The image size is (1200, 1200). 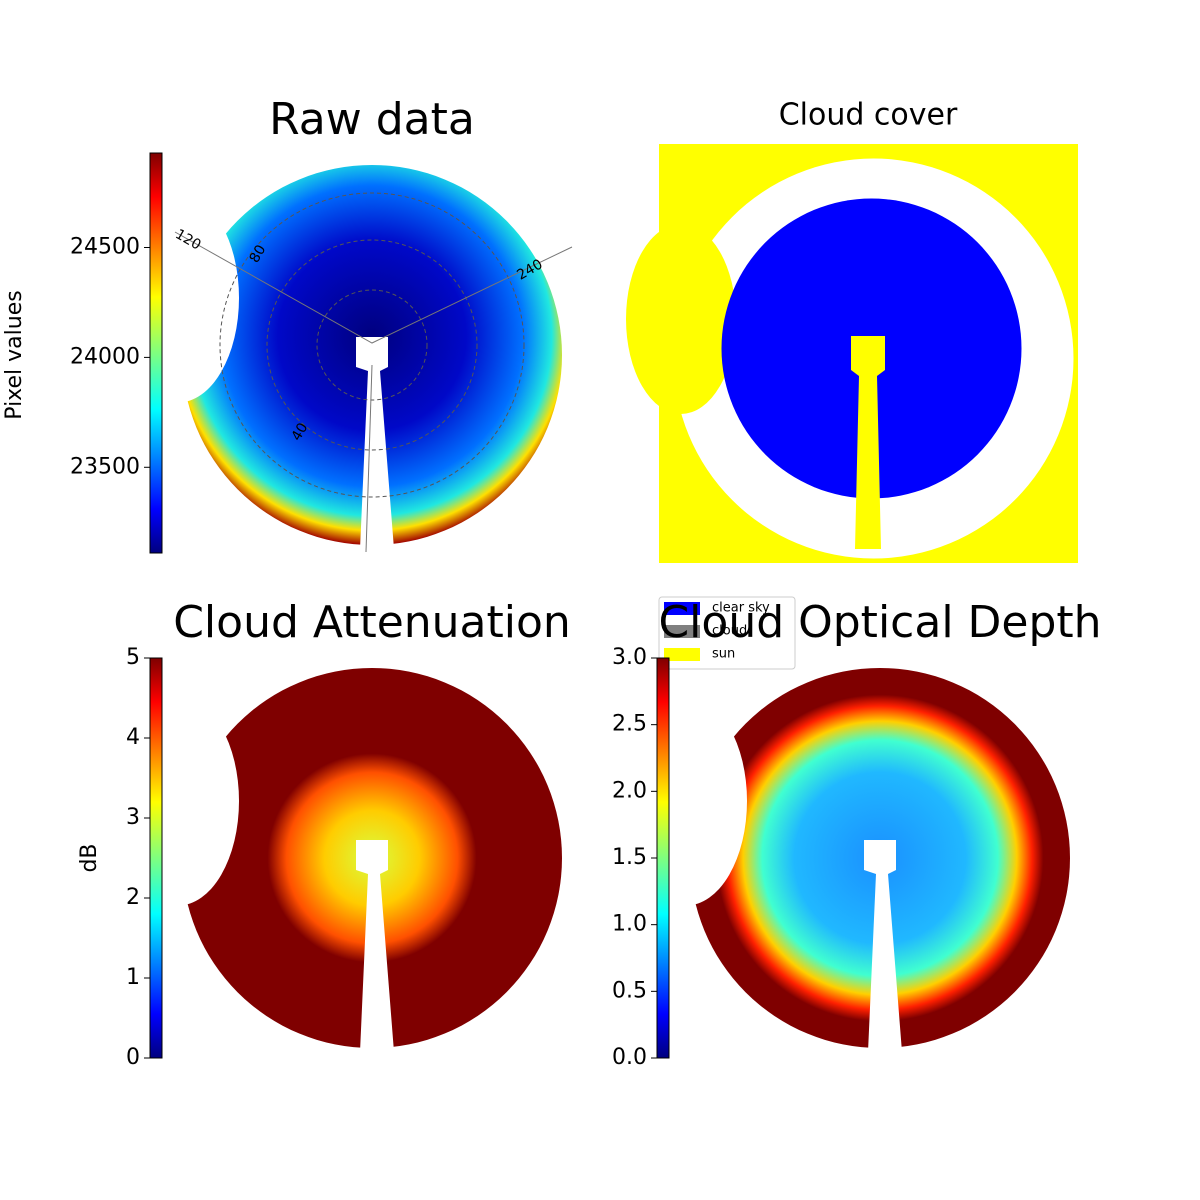 What do you see at coordinates (681, 319) in the screenshot?
I see `sun-notch` at bounding box center [681, 319].